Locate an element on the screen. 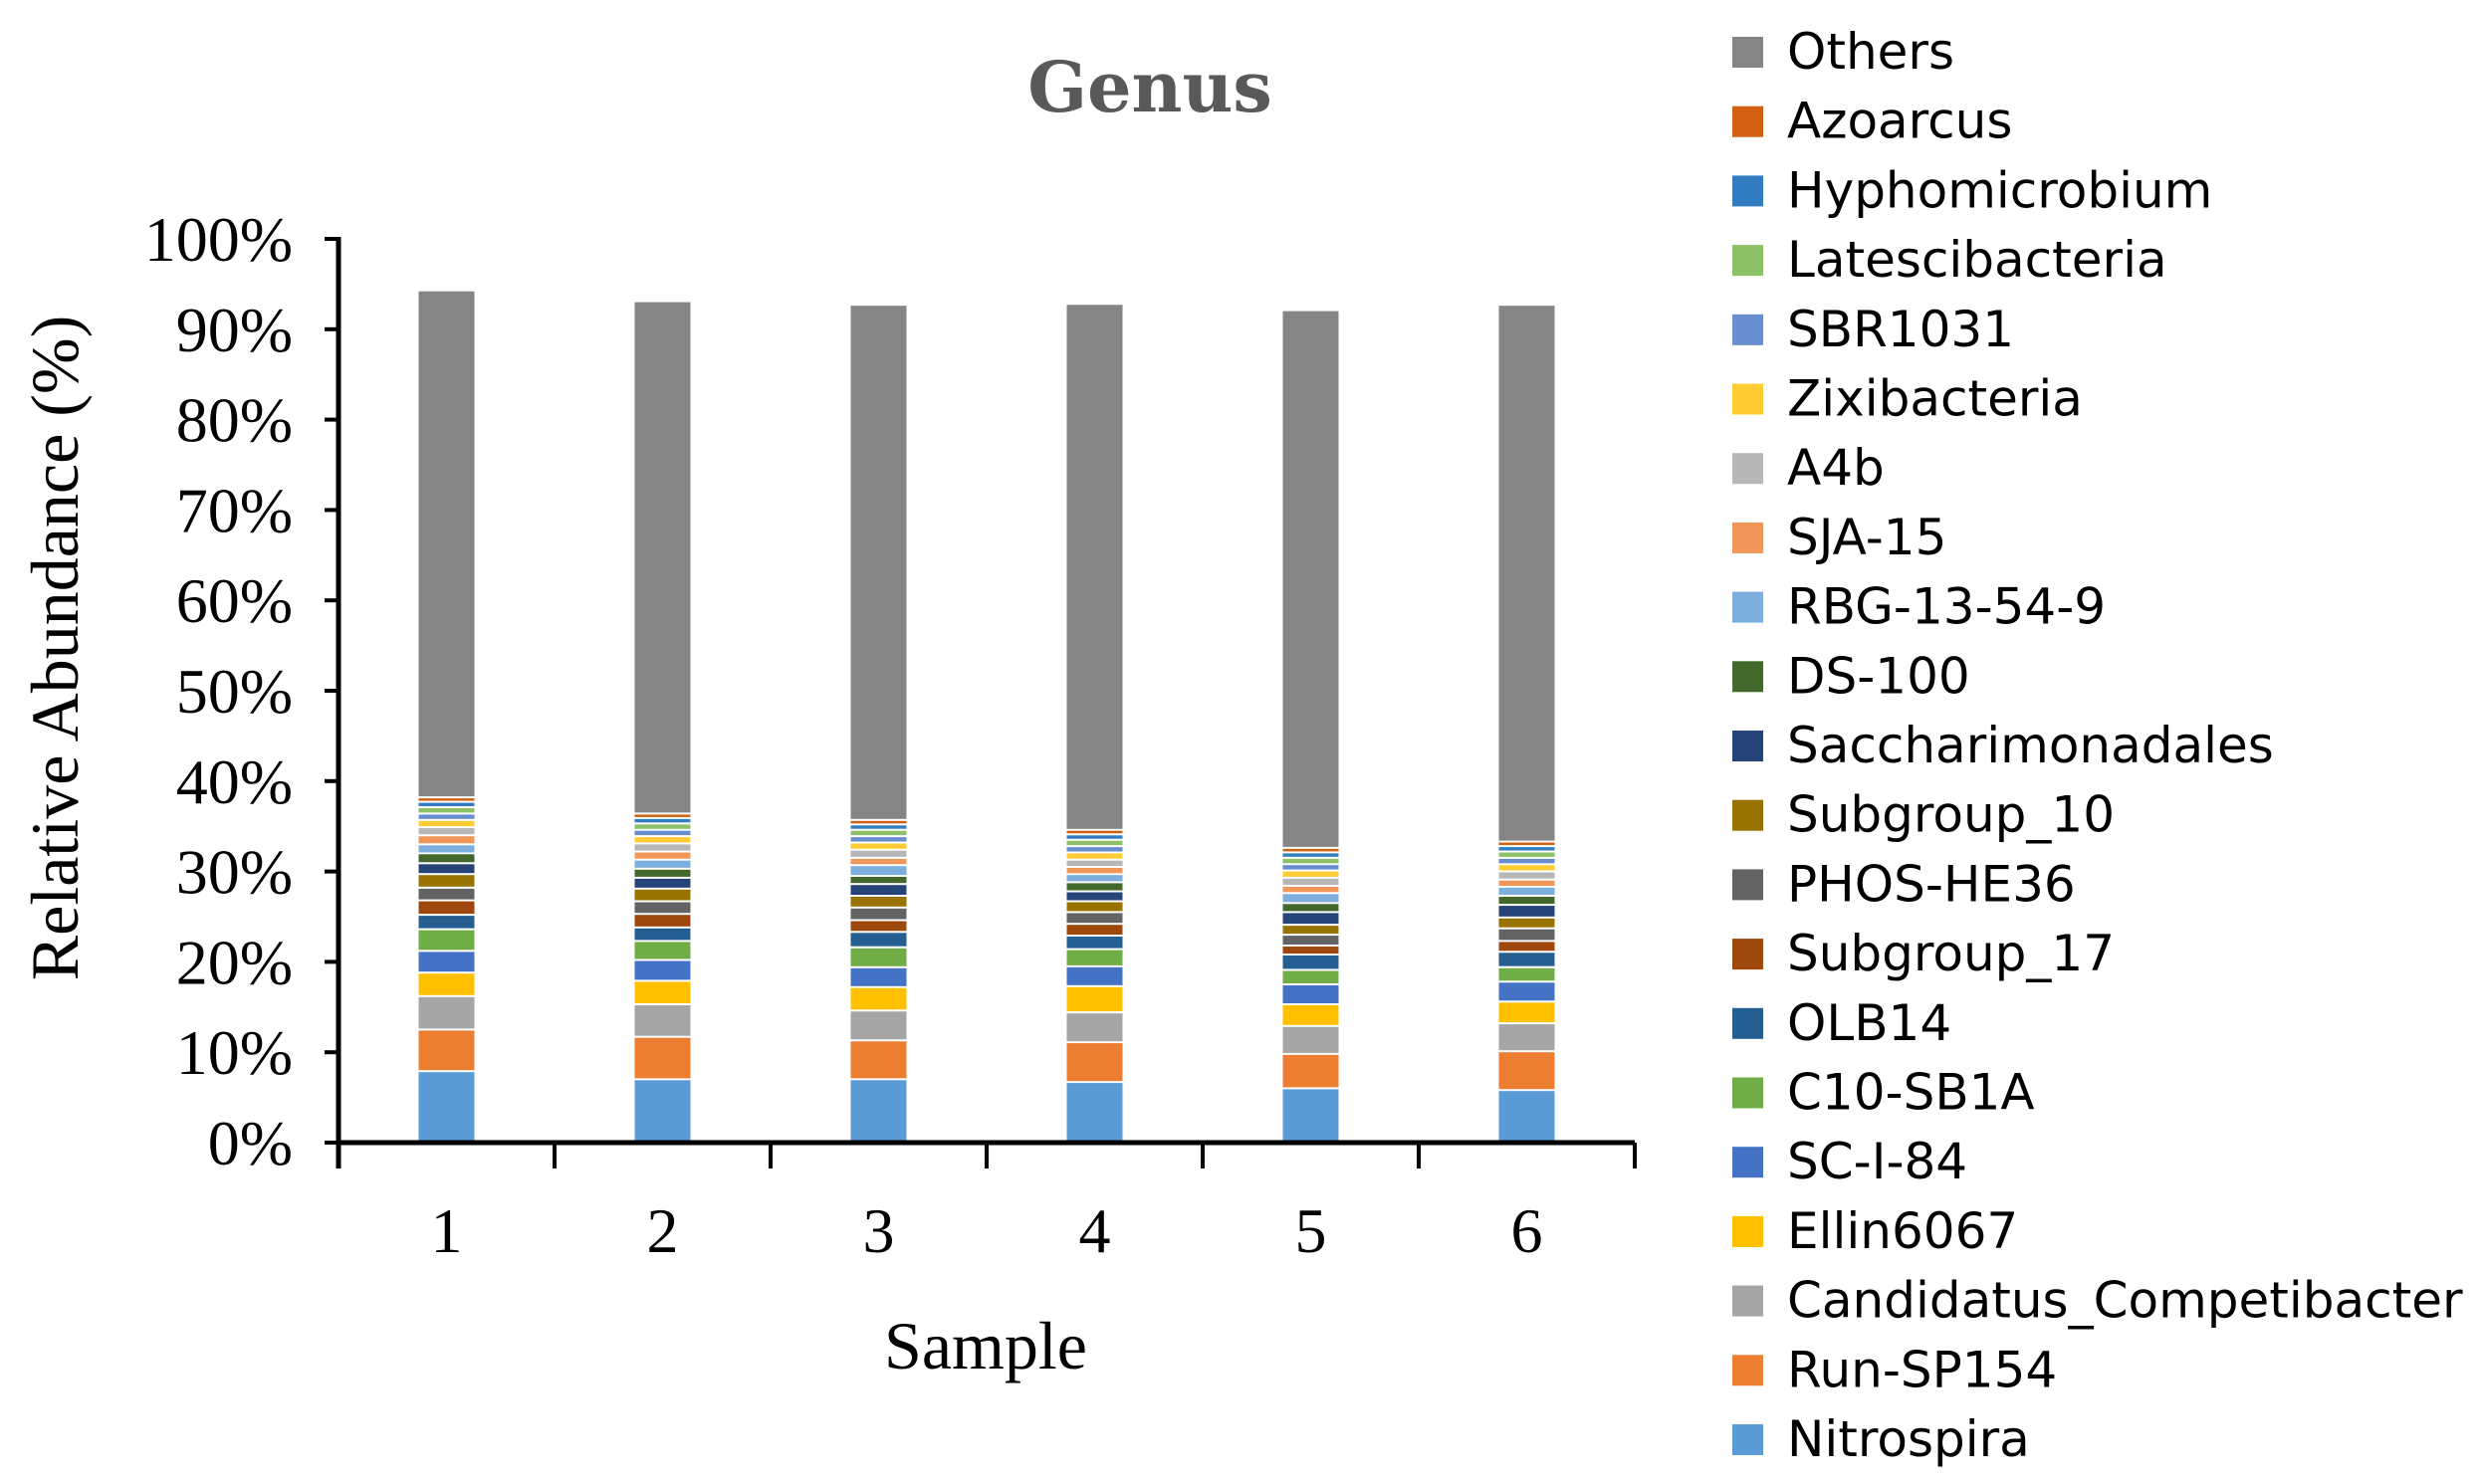 This screenshot has height=1484, width=2483. legend-label: Latescibacteria is located at coordinates (1977, 260).